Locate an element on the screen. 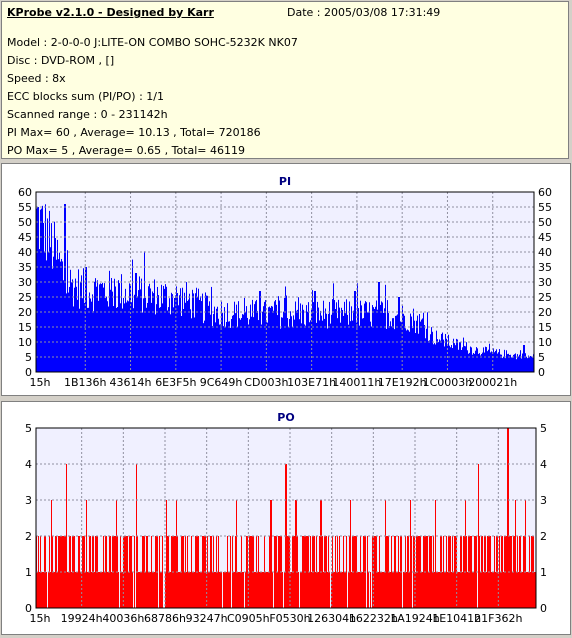 This screenshot has height=638, width=572. y-tick-label-left: 25 is located at coordinates (25, 297).